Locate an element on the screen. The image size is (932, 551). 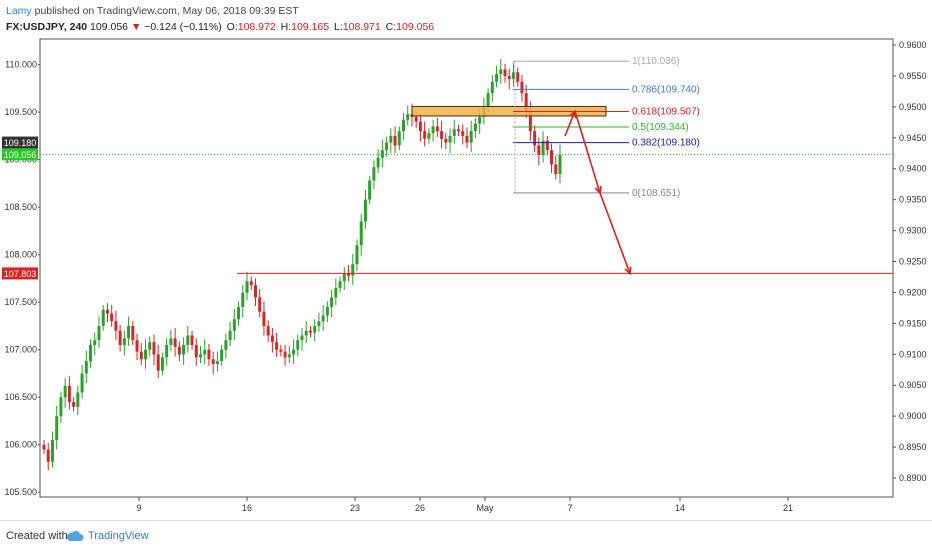
right-axis-tick: 0.9300 is located at coordinates (913, 231).